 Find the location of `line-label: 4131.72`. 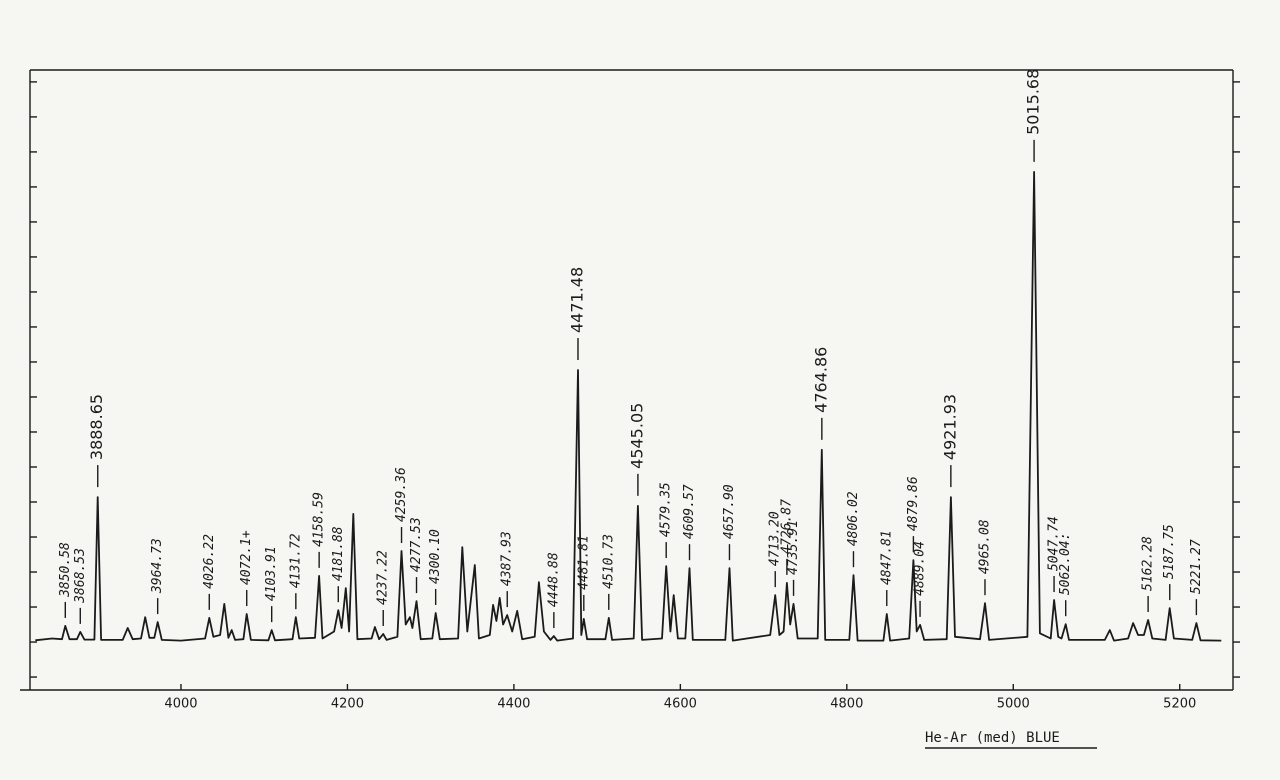

line-label: 4131.72 is located at coordinates (295, 560).